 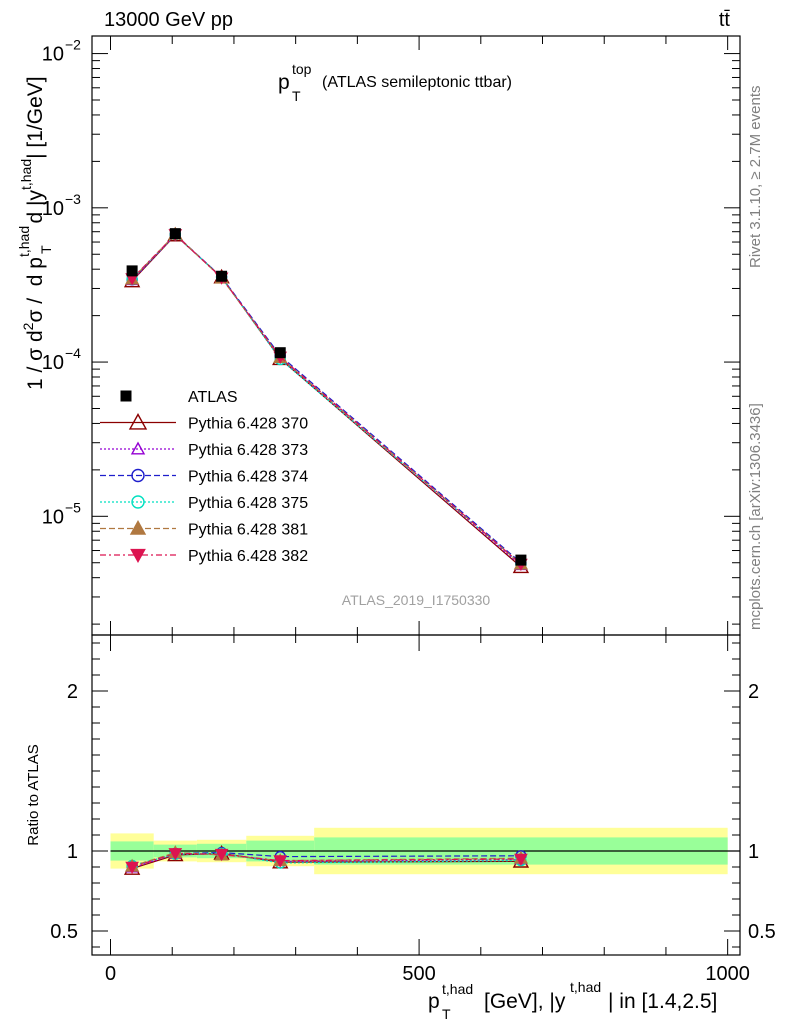 I want to click on legend-marker-p373, so click(x=138, y=448).